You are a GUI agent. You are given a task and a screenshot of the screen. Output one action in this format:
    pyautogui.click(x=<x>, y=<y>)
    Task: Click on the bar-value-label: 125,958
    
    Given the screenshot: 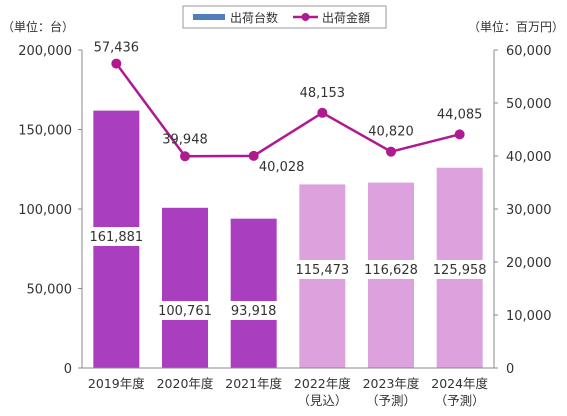 What is the action you would take?
    pyautogui.click(x=460, y=270)
    